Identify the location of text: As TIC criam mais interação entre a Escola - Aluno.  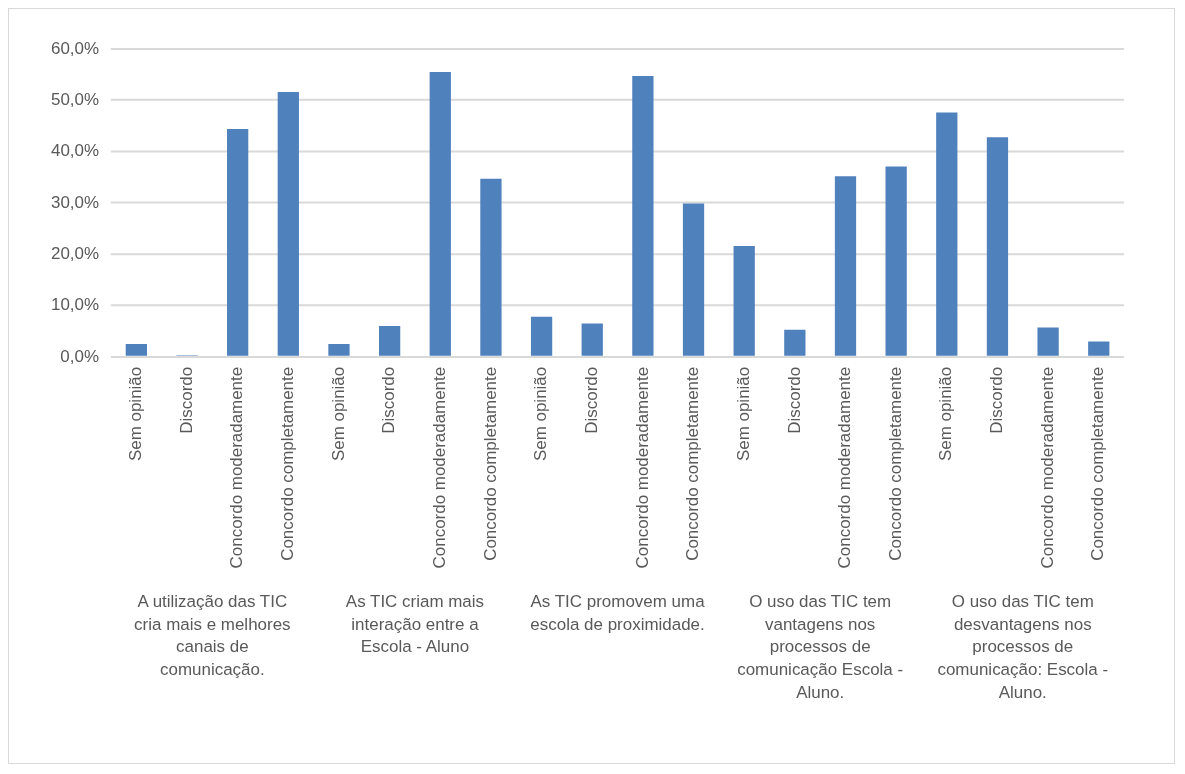
(415, 624).